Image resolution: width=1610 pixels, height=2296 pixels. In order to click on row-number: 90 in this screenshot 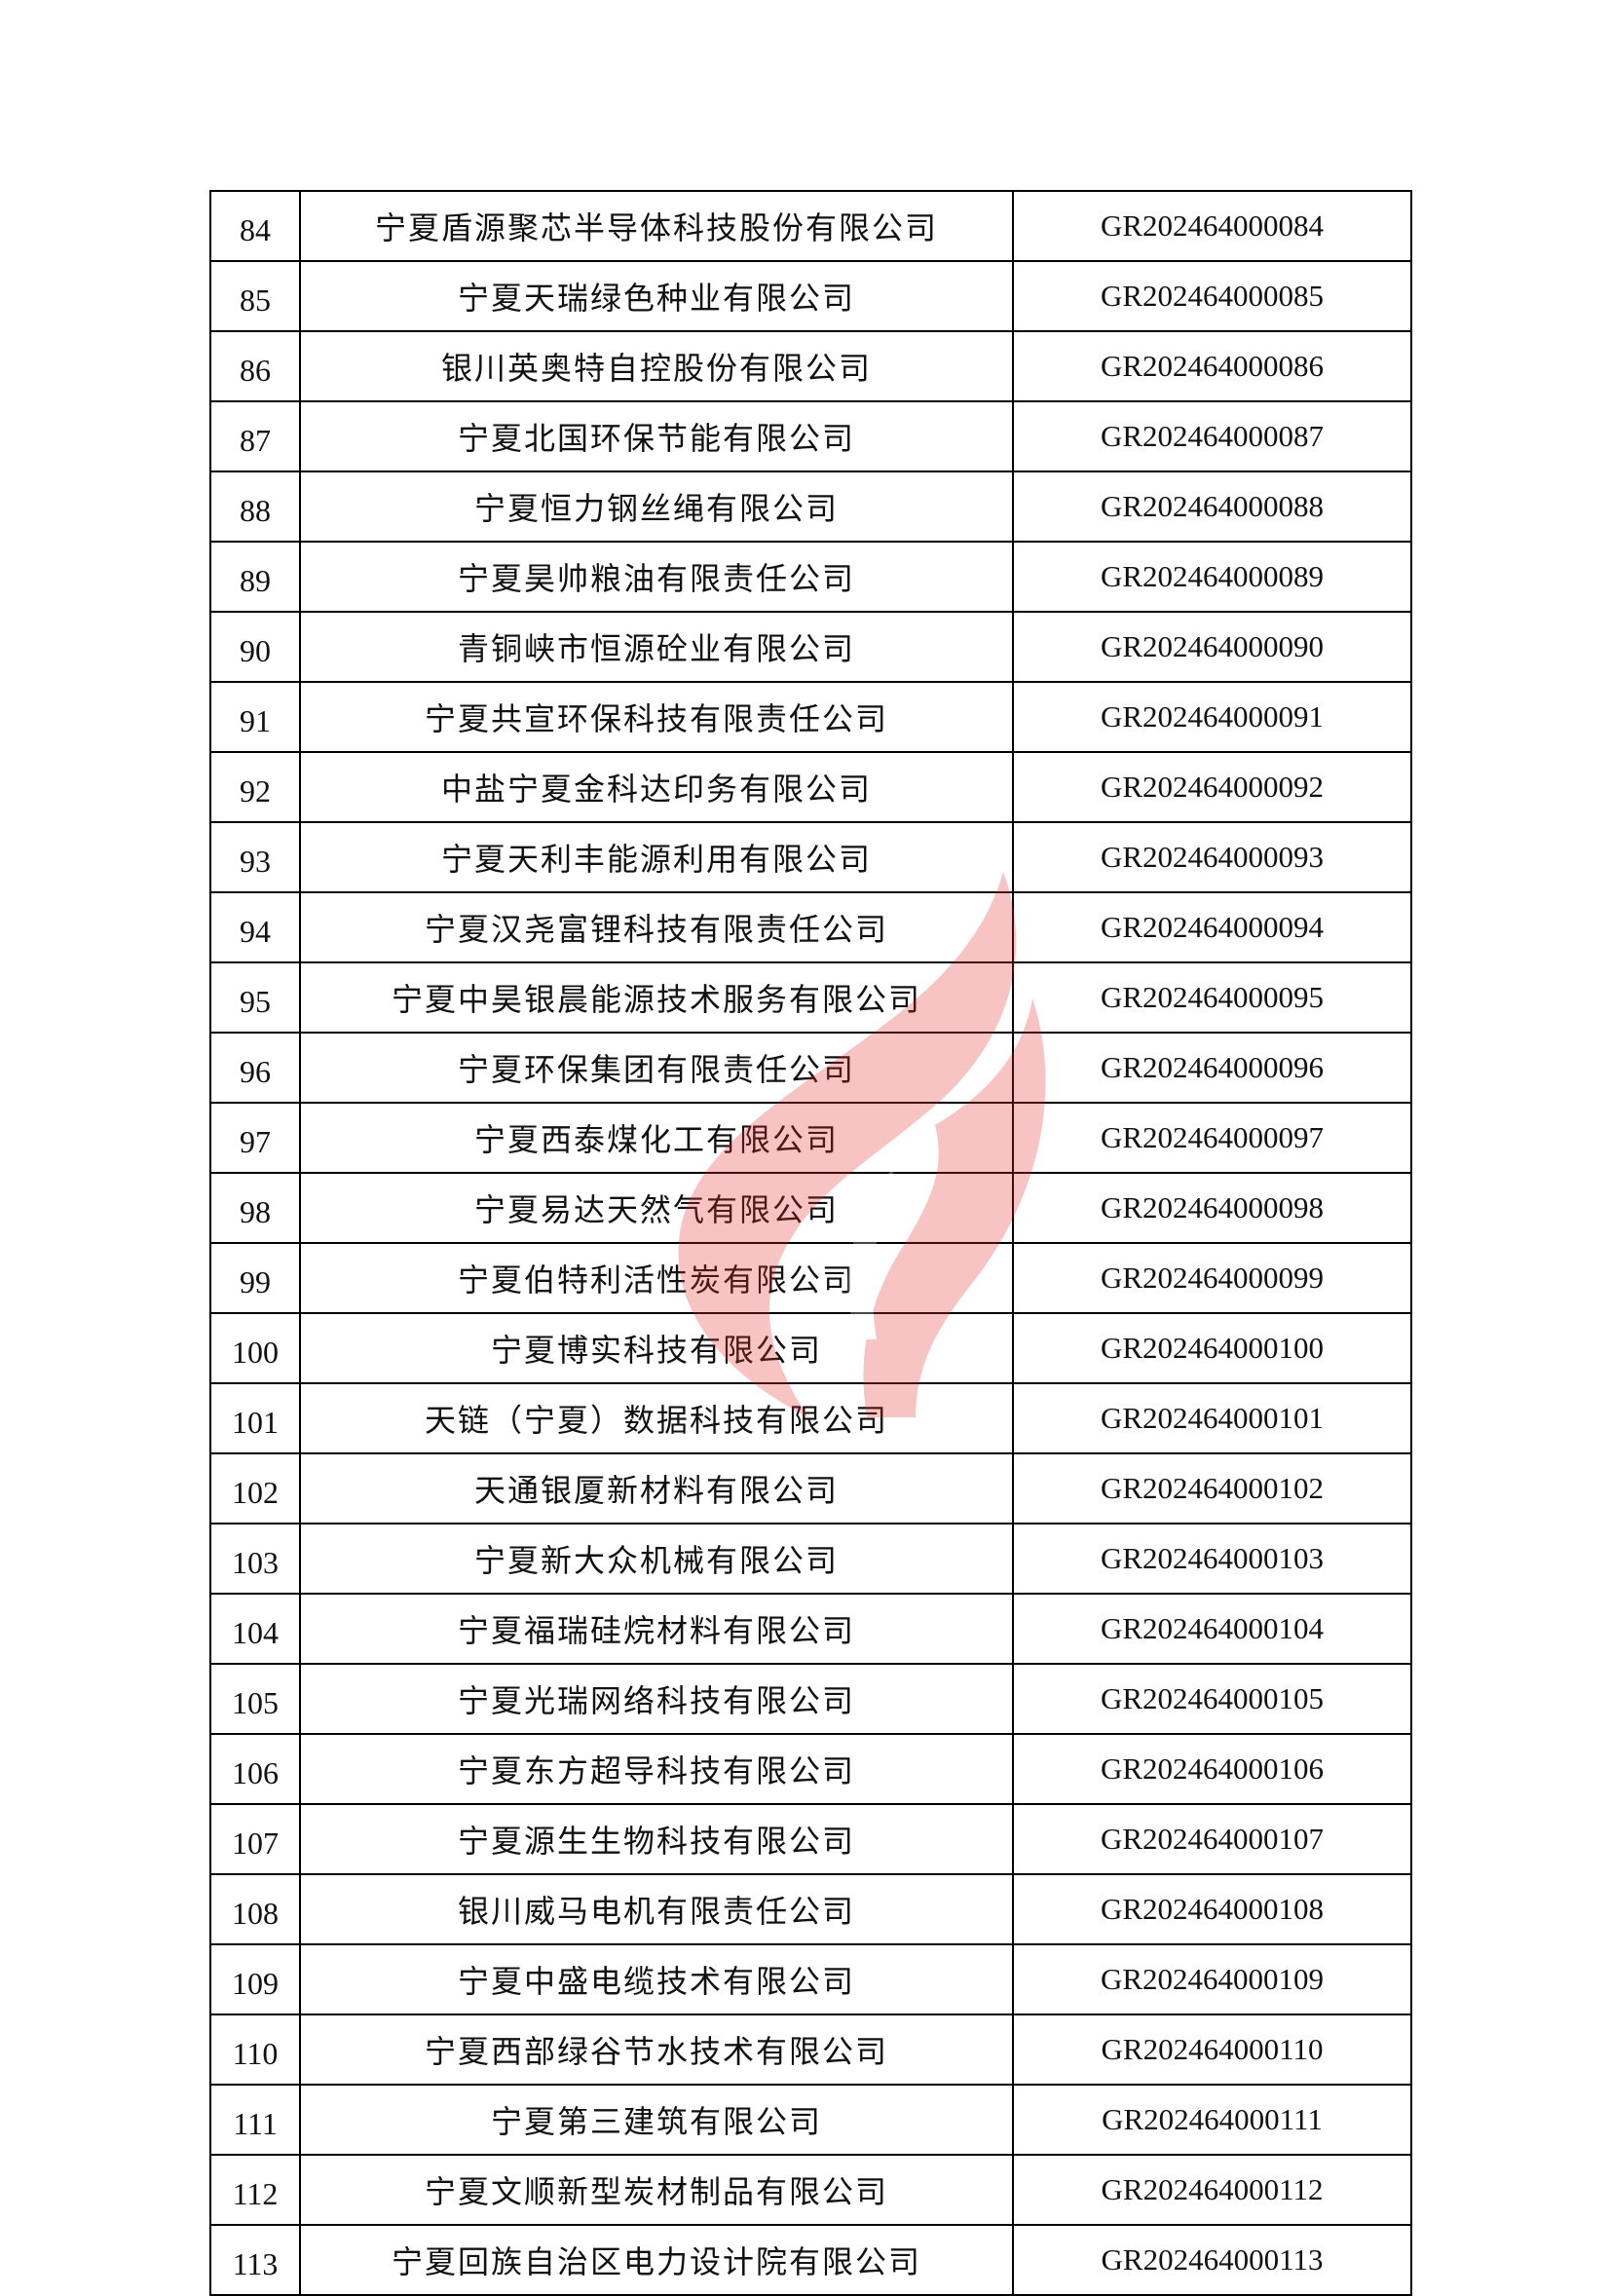, I will do `click(255, 647)`.